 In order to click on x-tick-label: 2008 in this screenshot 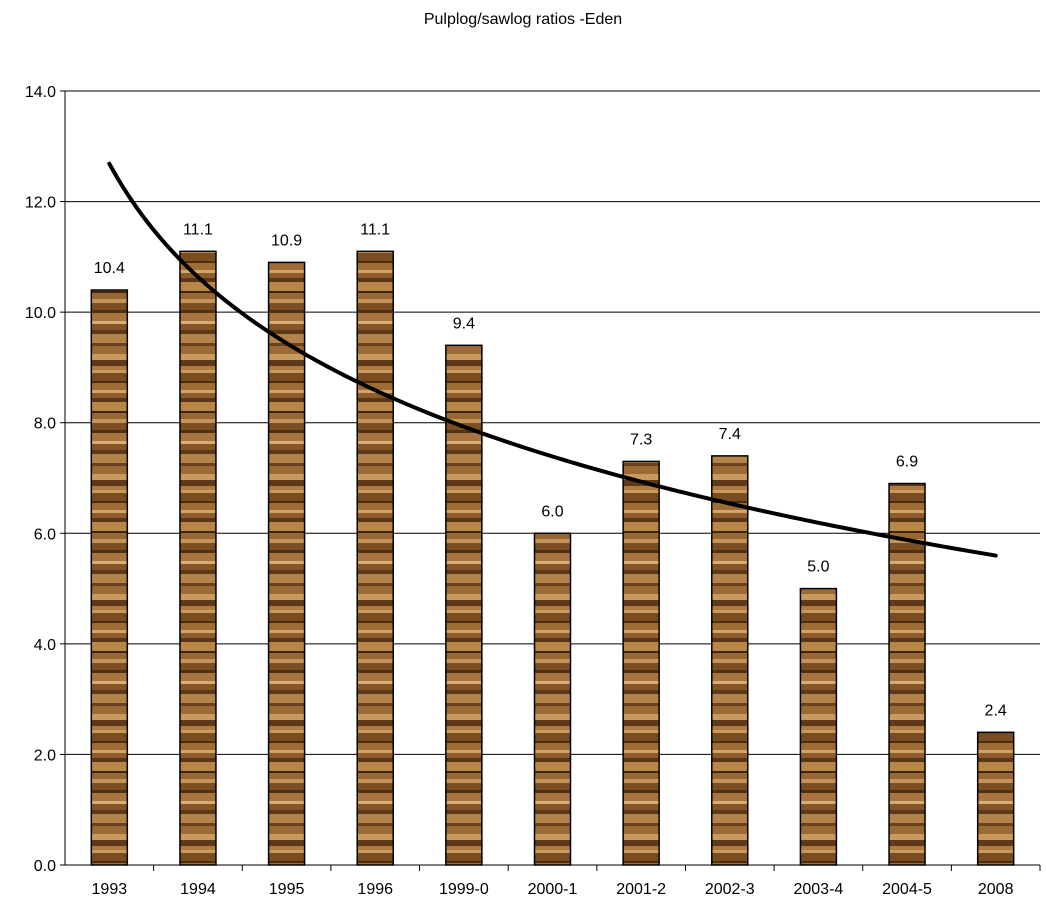, I will do `click(996, 889)`.